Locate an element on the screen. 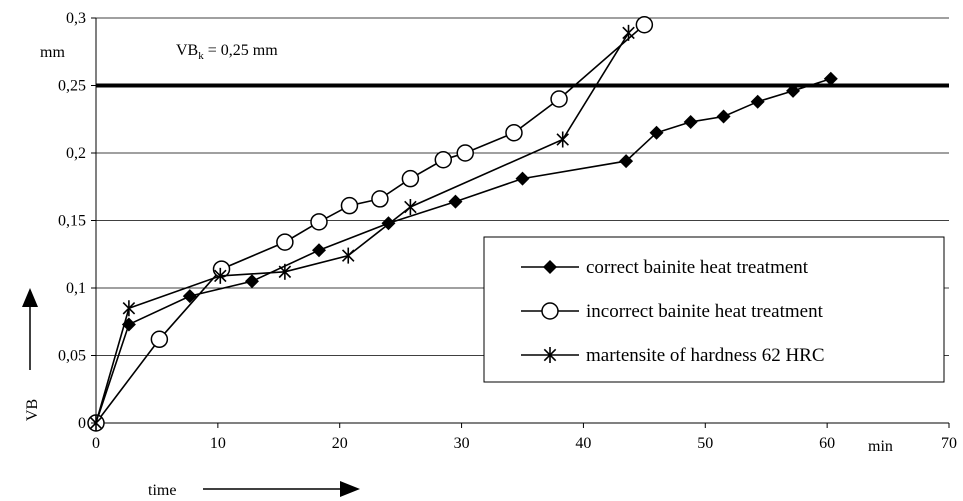  x-tick-label: 50 is located at coordinates (705, 443).